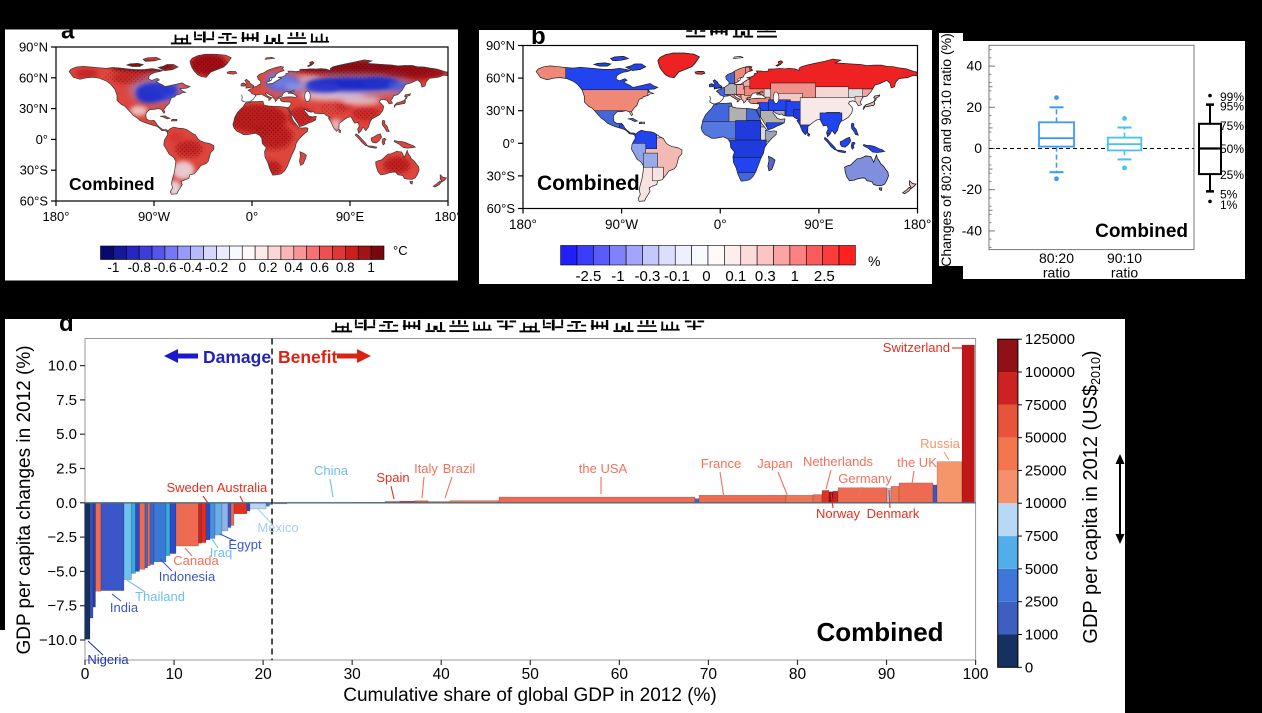 This screenshot has width=1262, height=713. What do you see at coordinates (426, 468) in the screenshot?
I see `svg-text: Italy` at bounding box center [426, 468].